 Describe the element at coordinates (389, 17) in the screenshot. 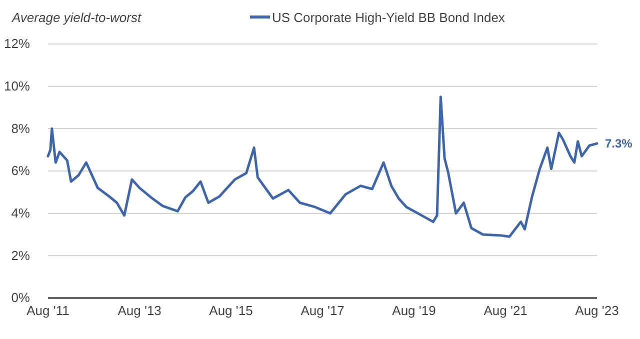

I see `legend-label: US Corporate High-Yield BB Bond Index` at that location.